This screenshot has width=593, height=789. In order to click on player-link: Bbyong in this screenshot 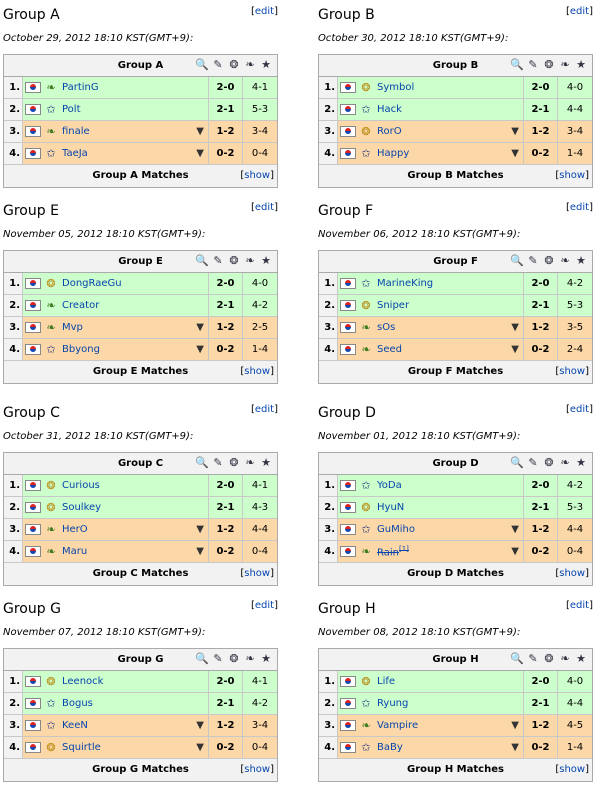, I will do `click(81, 349)`.